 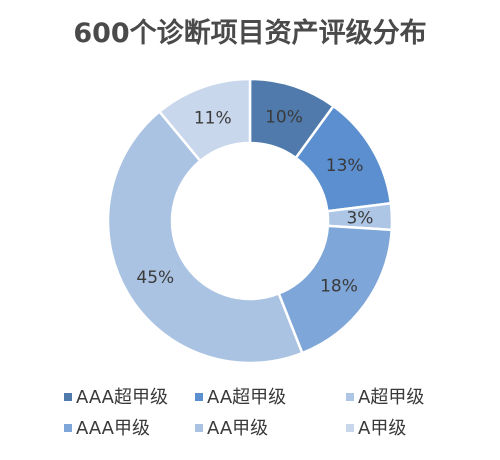 I want to click on legend-label-1: AAA超甲级, so click(x=122, y=397).